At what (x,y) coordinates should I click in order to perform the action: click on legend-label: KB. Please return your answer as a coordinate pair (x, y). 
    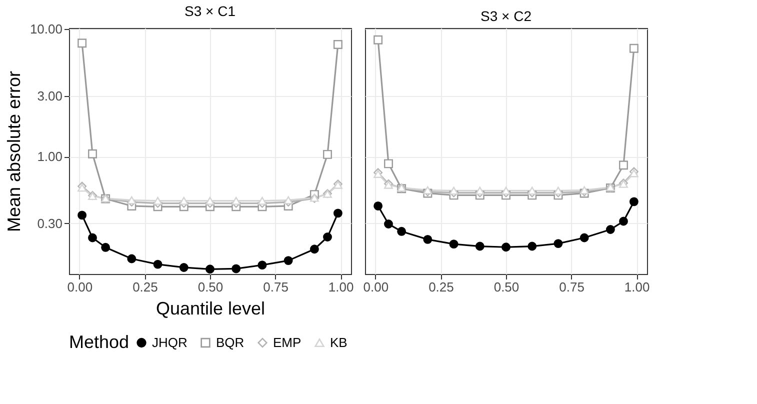
    Looking at the image, I should click on (339, 342).